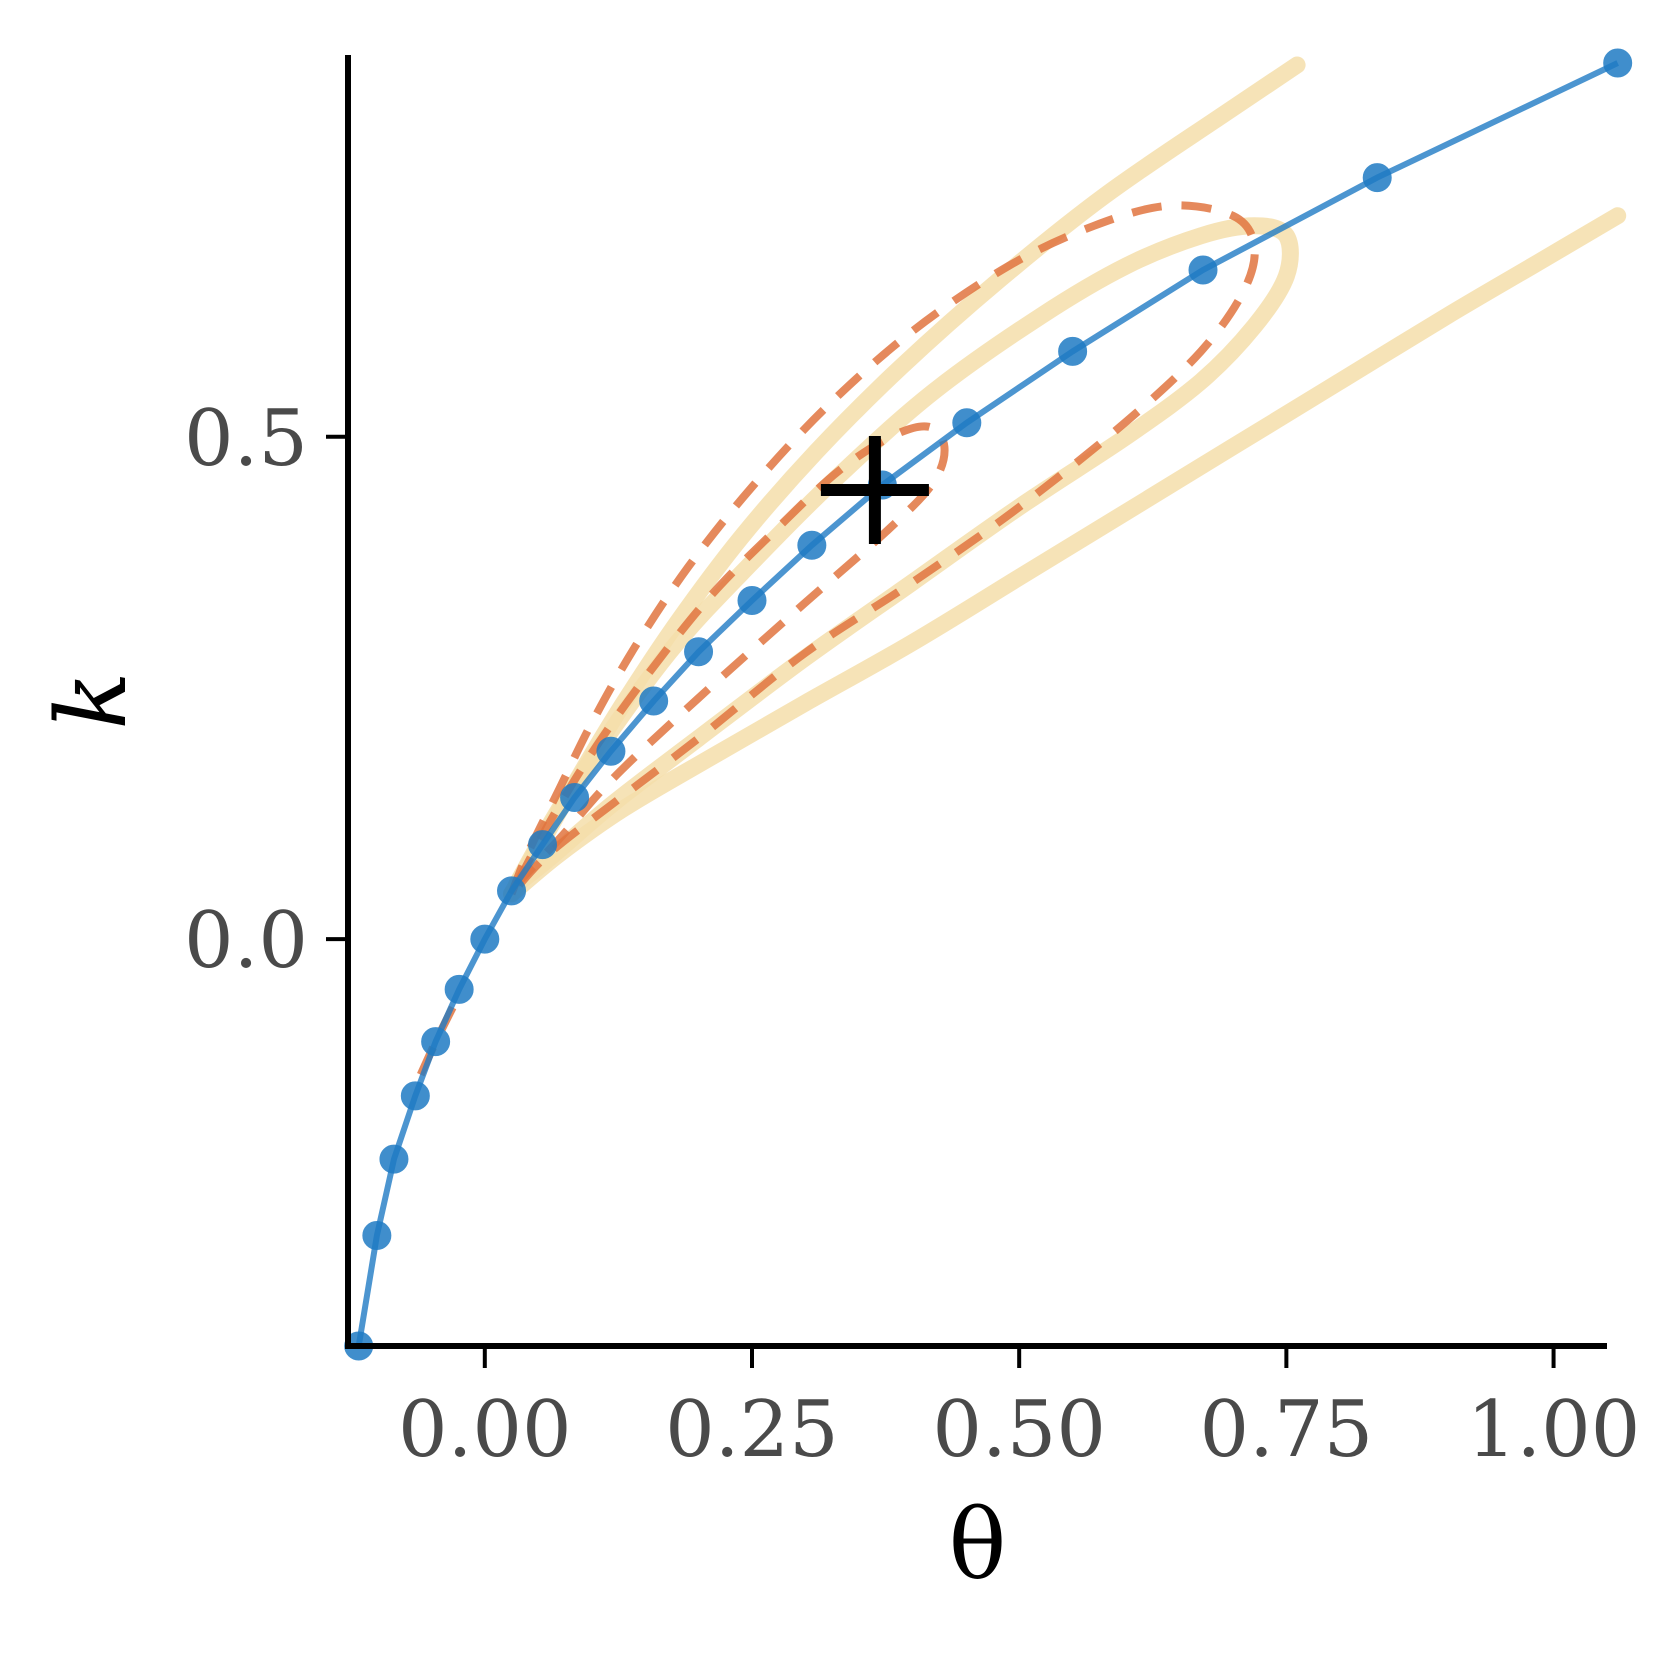 This screenshot has width=1661, height=1661. What do you see at coordinates (752, 1430) in the screenshot?
I see `x-tick-label-2: 0.25` at bounding box center [752, 1430].